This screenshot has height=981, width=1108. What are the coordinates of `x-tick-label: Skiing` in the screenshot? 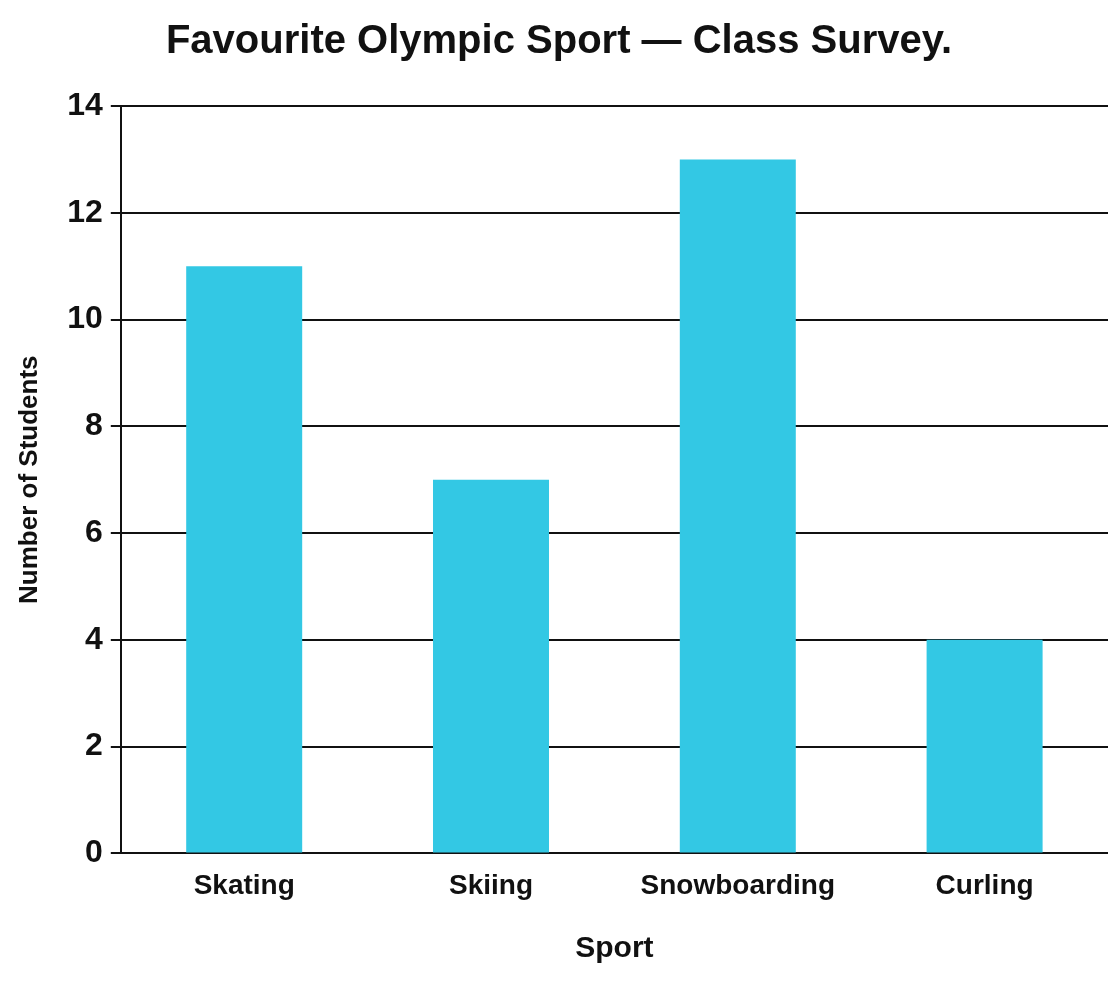 It's located at (490, 884).